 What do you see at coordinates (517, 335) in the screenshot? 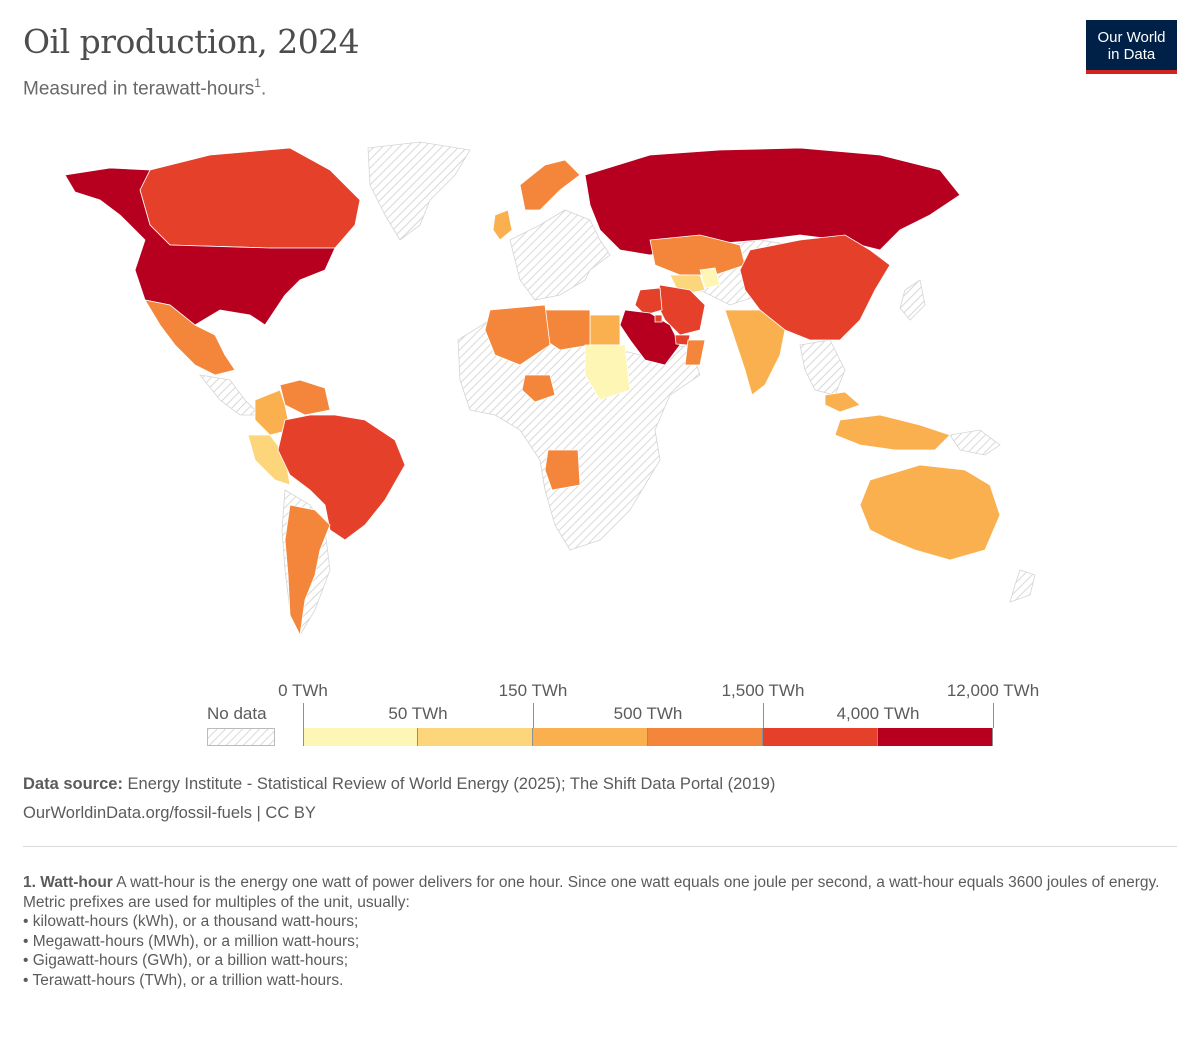
I see `country-algeria` at bounding box center [517, 335].